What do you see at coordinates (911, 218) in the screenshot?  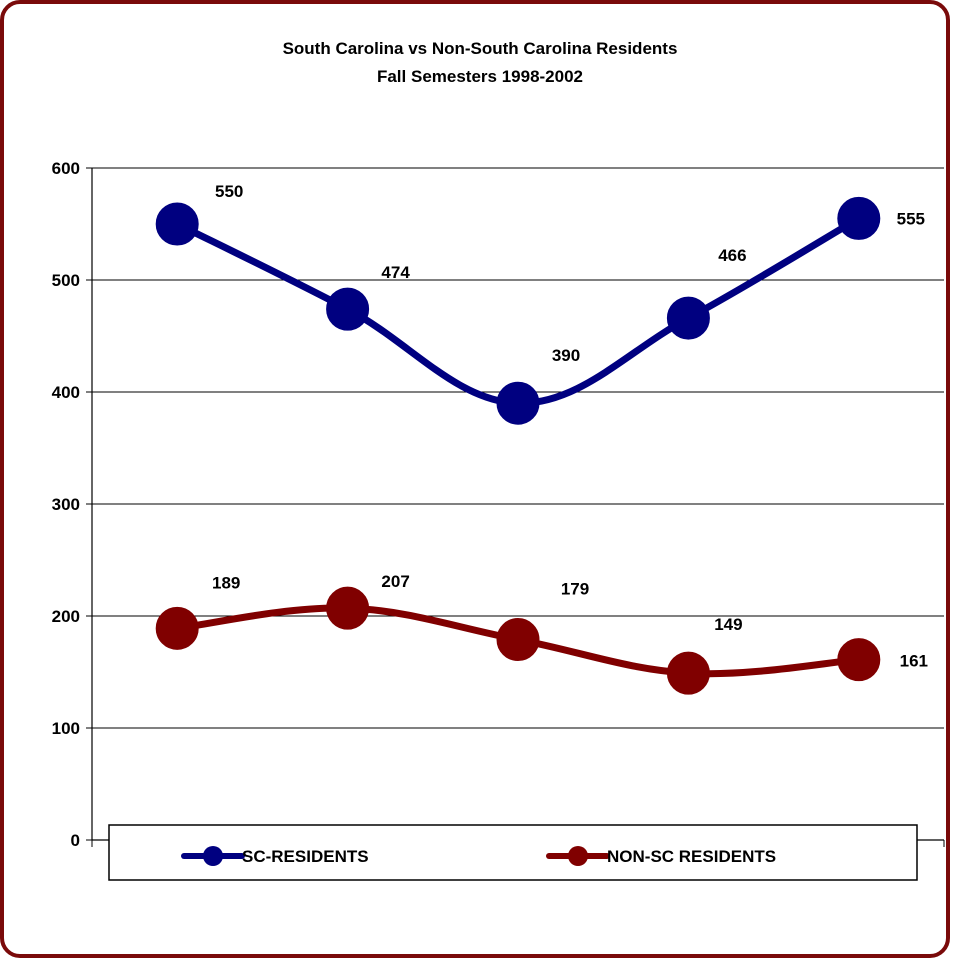 I see `data-label: 555` at bounding box center [911, 218].